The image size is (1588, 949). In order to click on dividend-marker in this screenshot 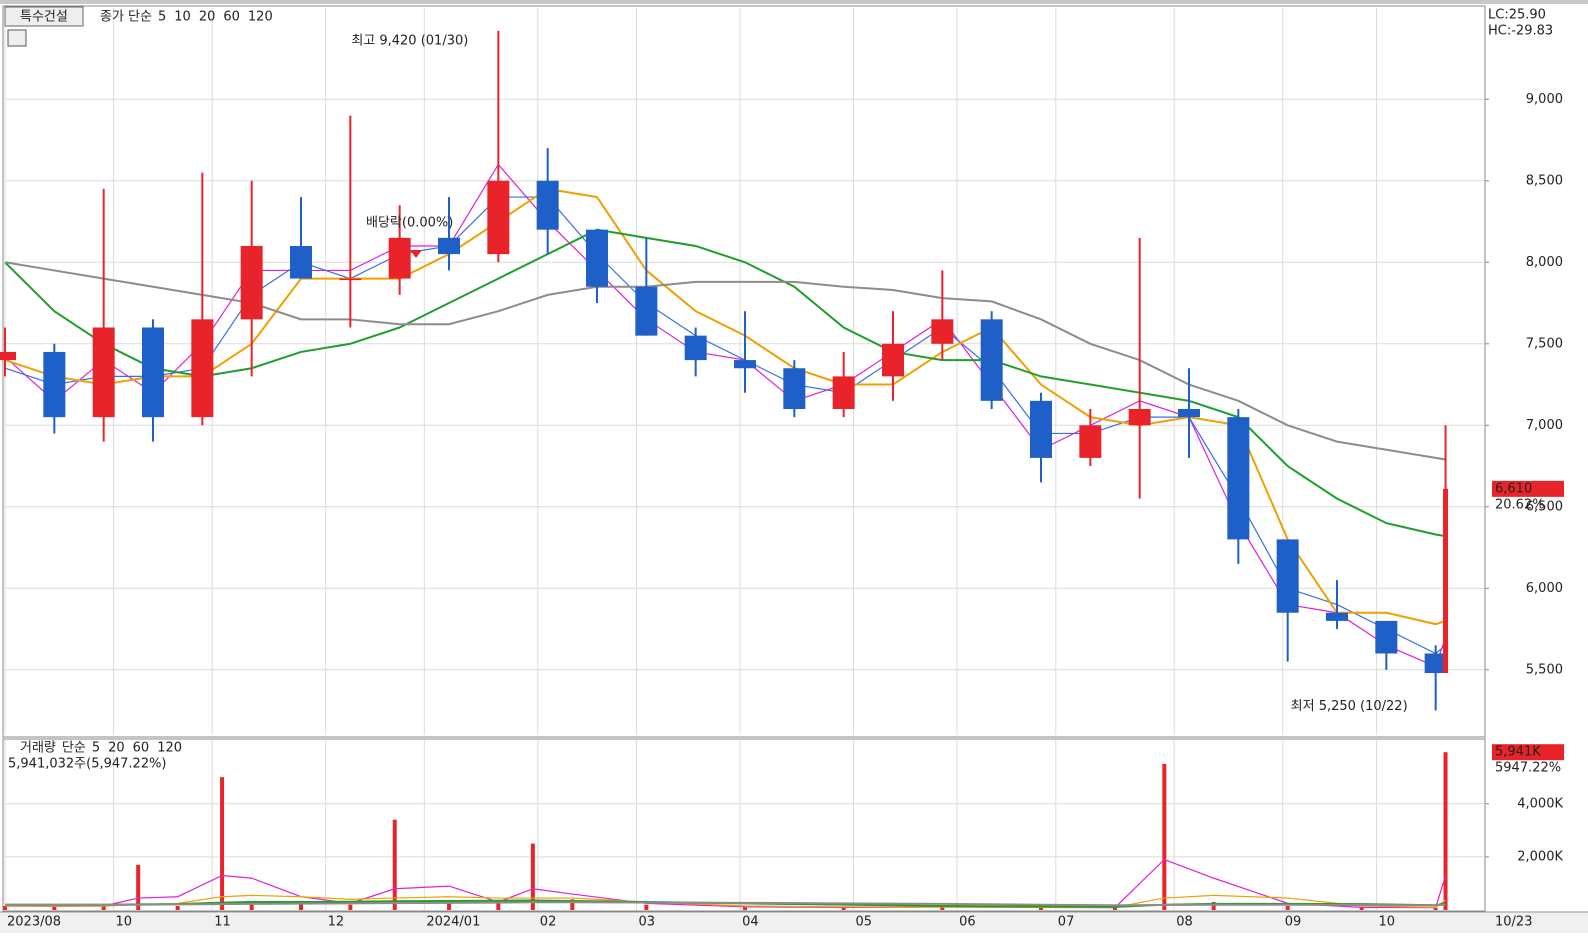, I will do `click(416, 254)`.